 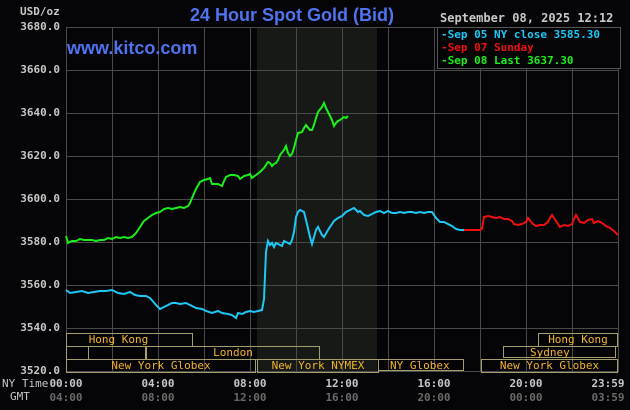 What do you see at coordinates (523, 34) in the screenshot?
I see `legend-label: Sep 05 NY close 3585.30` at bounding box center [523, 34].